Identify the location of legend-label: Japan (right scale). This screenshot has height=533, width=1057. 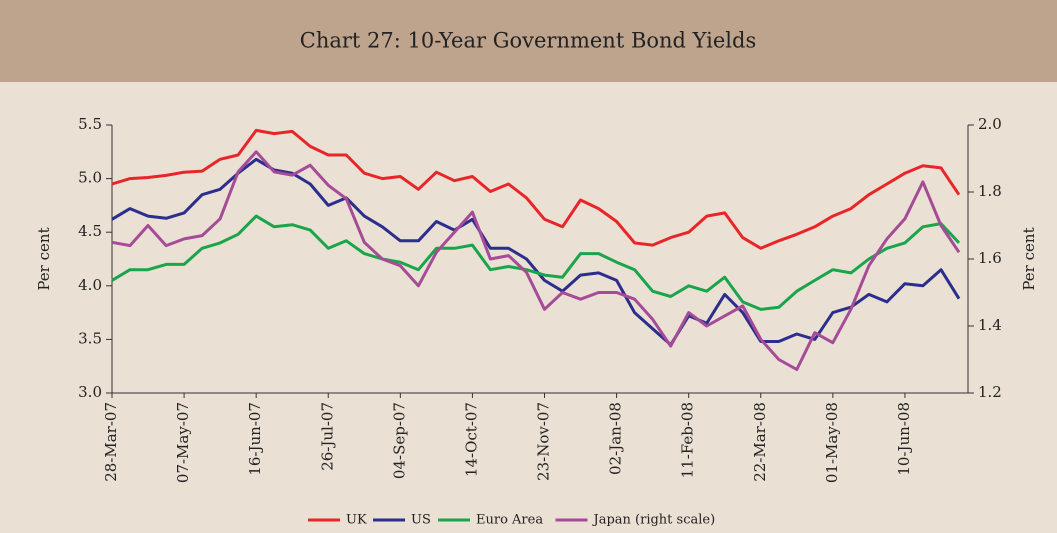
(654, 520).